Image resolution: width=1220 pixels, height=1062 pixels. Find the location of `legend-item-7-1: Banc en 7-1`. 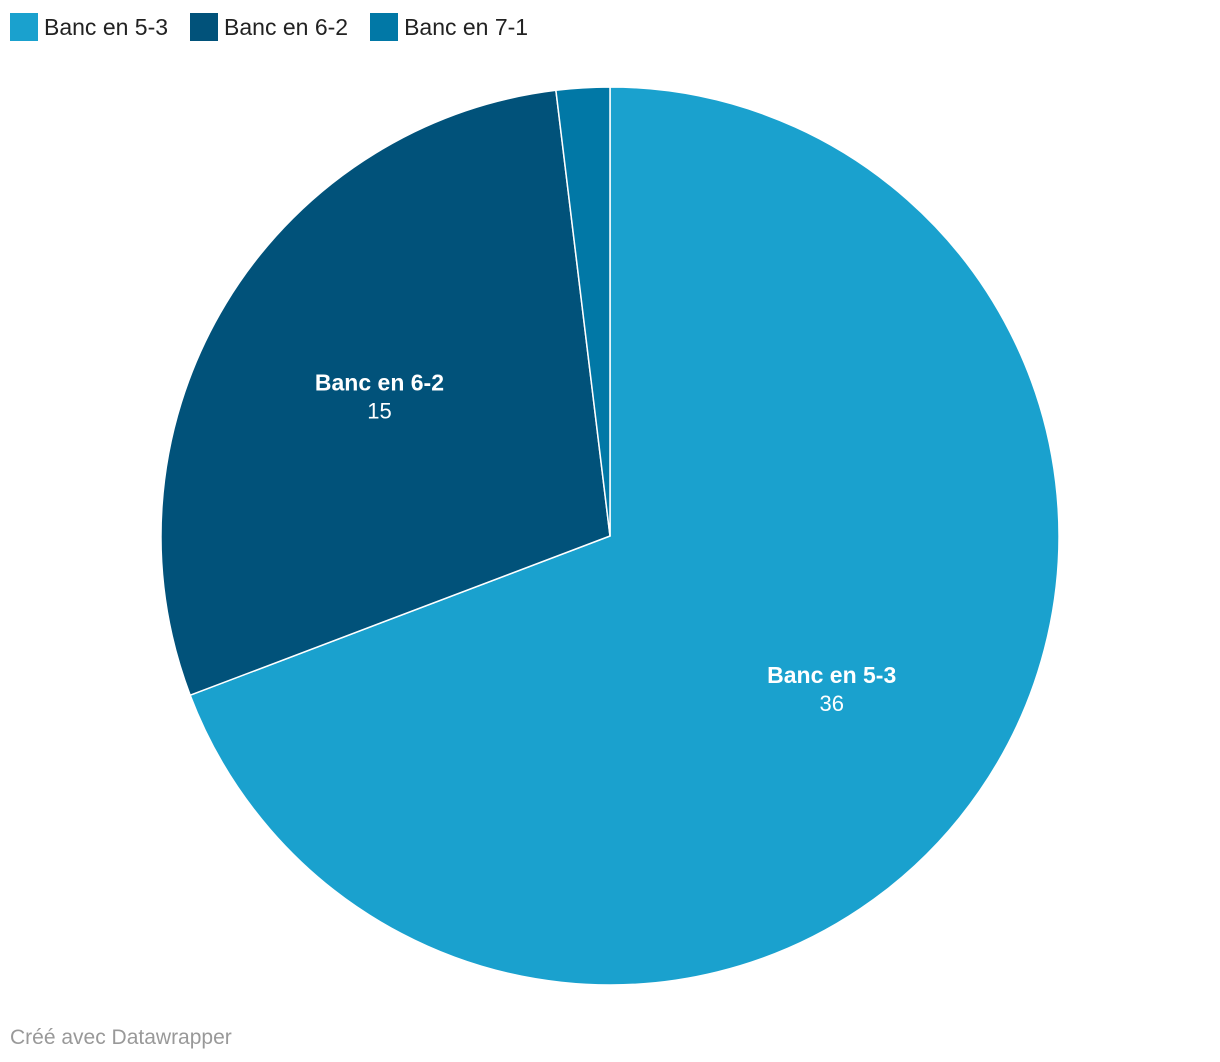

legend-item-7-1: Banc en 7-1 is located at coordinates (449, 27).